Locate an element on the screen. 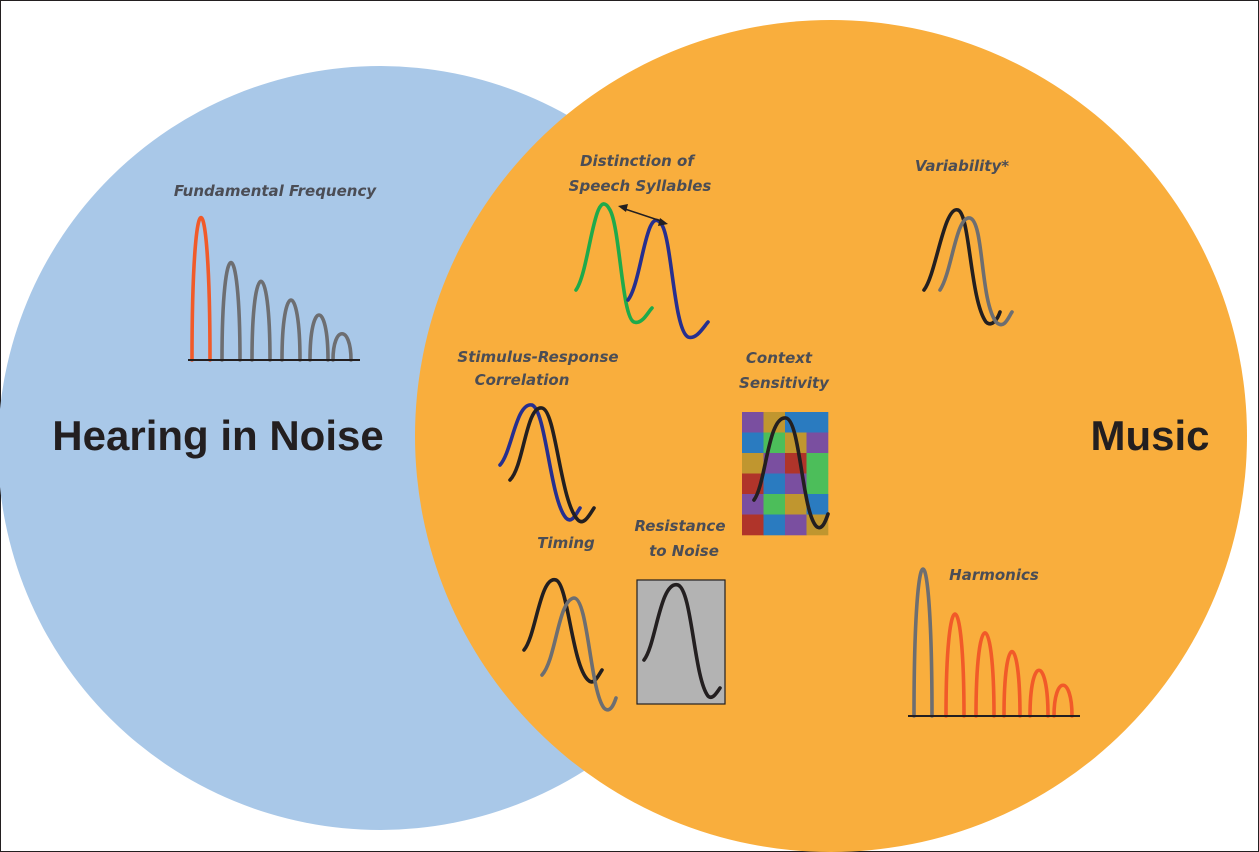 This screenshot has height=852, width=1259. blue-waveform is located at coordinates (668, 279).